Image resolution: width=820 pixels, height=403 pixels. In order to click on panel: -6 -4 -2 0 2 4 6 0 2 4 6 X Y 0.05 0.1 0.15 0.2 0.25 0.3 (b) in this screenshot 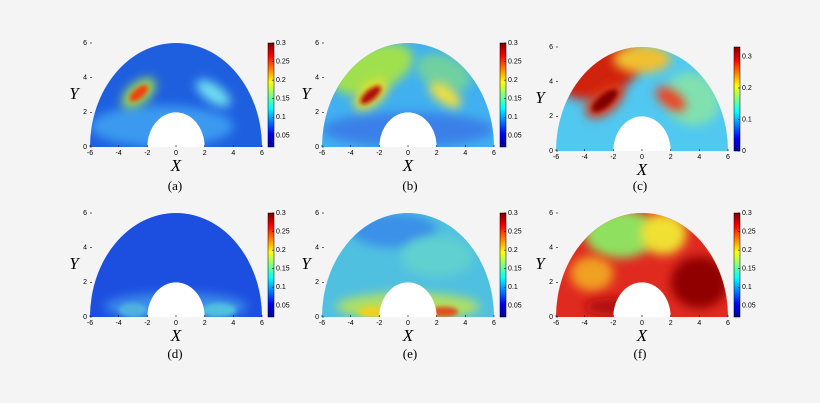, I will do `click(411, 116)`.